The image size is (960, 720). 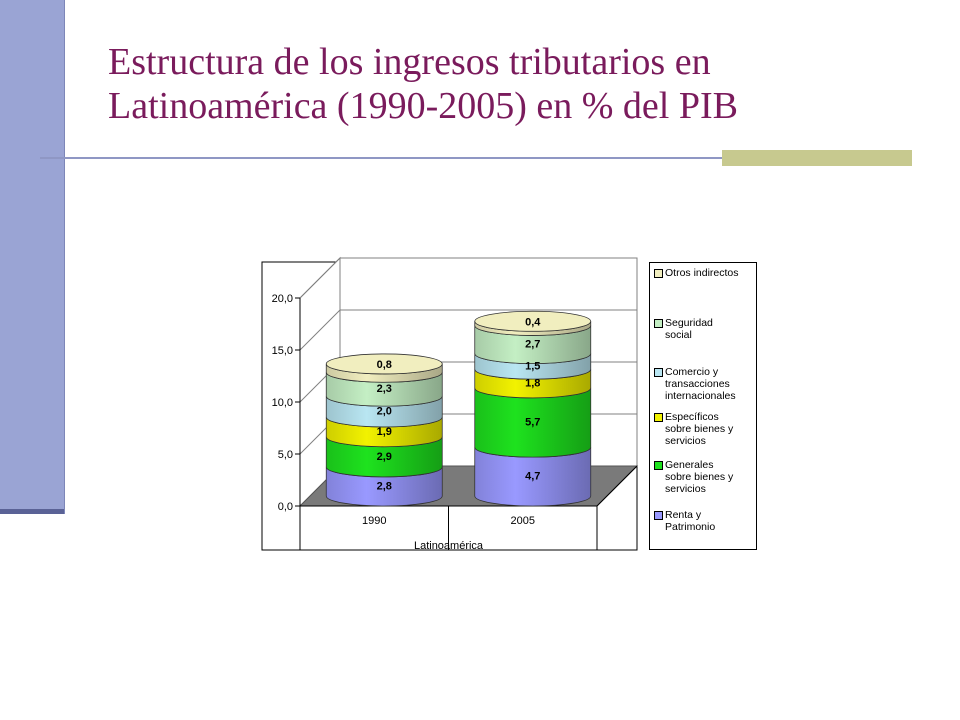 What do you see at coordinates (532, 344) in the screenshot?
I see `data-label: 2,7` at bounding box center [532, 344].